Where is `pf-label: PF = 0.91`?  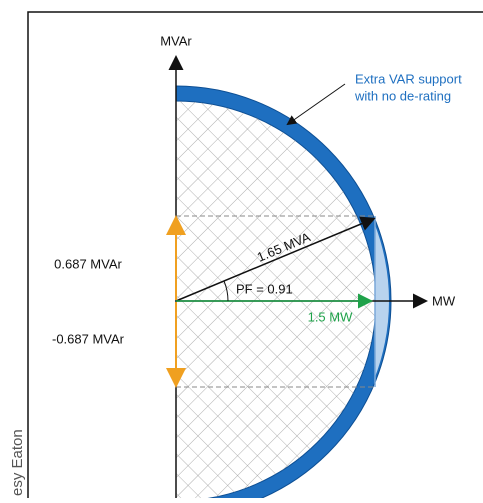 pf-label: PF = 0.91 is located at coordinates (264, 288).